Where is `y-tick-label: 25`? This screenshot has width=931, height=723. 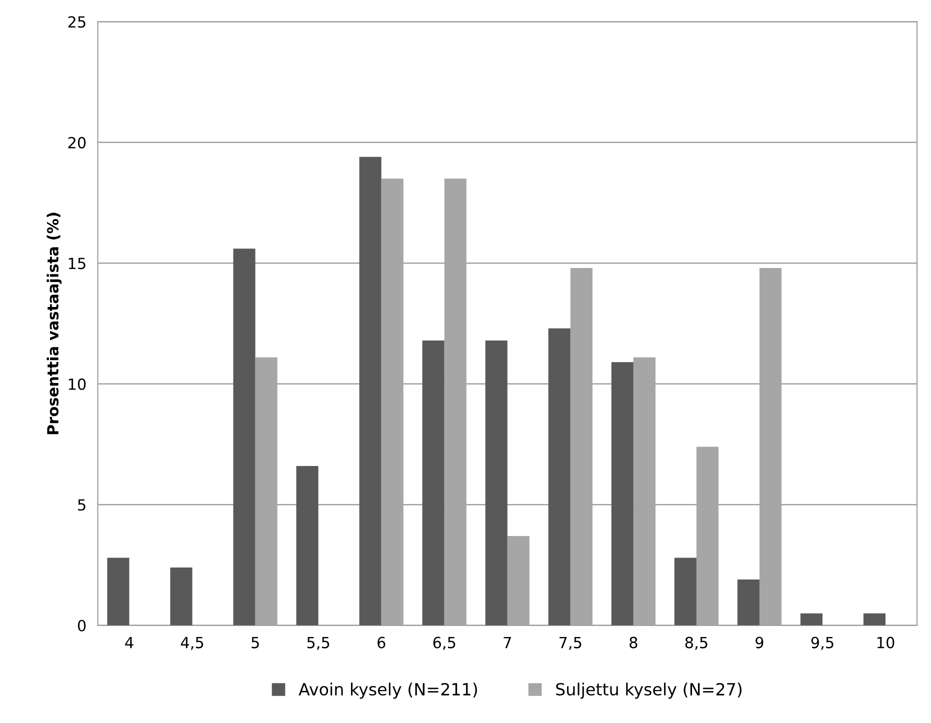
y-tick-label: 25 is located at coordinates (77, 22).